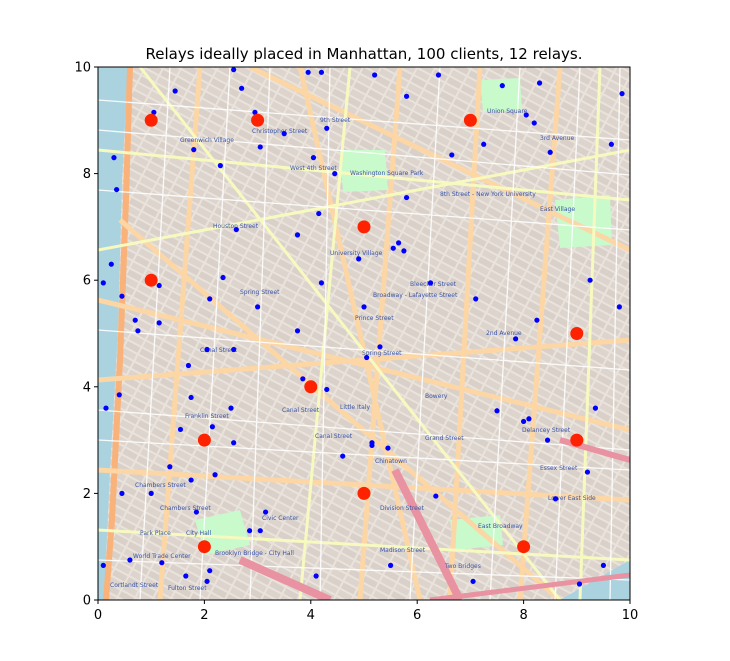 Image resolution: width=730 pixels, height=661 pixels. What do you see at coordinates (98, 615) in the screenshot?
I see `x-tick-label: 0` at bounding box center [98, 615].